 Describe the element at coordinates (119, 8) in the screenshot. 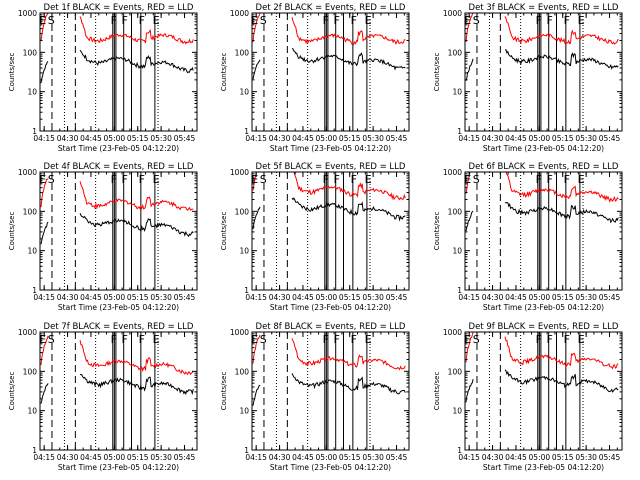

I see `panel-title: Det 1f BLACK = Events, RED = LLD` at that location.